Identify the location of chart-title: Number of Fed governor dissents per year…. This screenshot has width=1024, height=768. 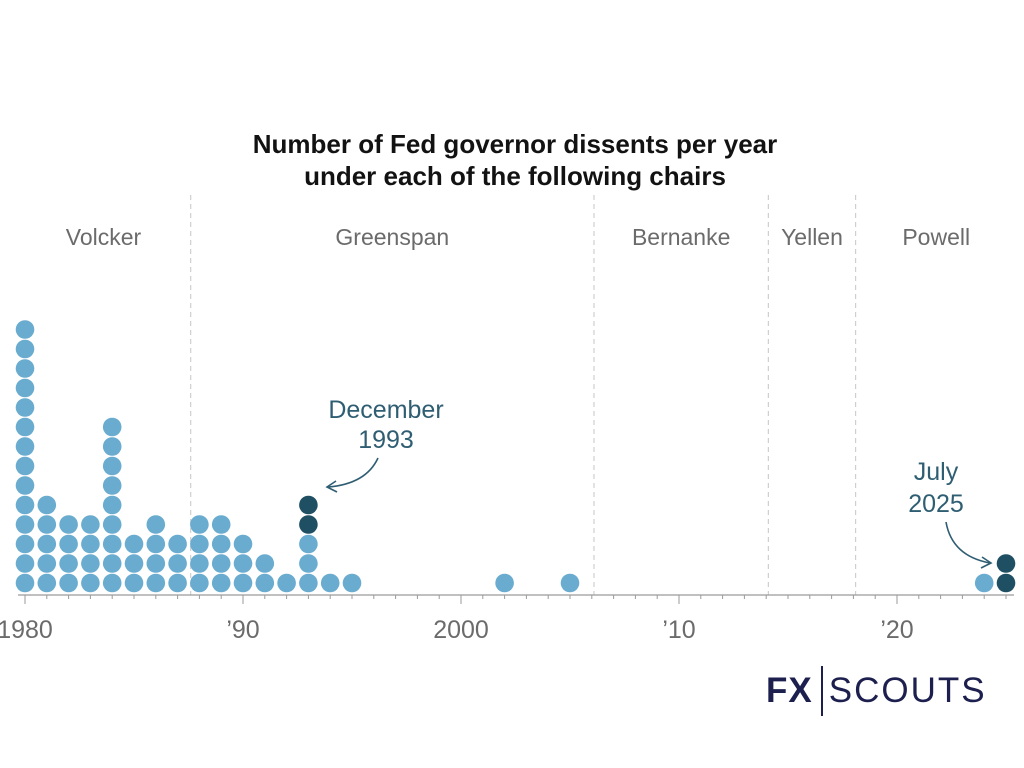
(512, 160).